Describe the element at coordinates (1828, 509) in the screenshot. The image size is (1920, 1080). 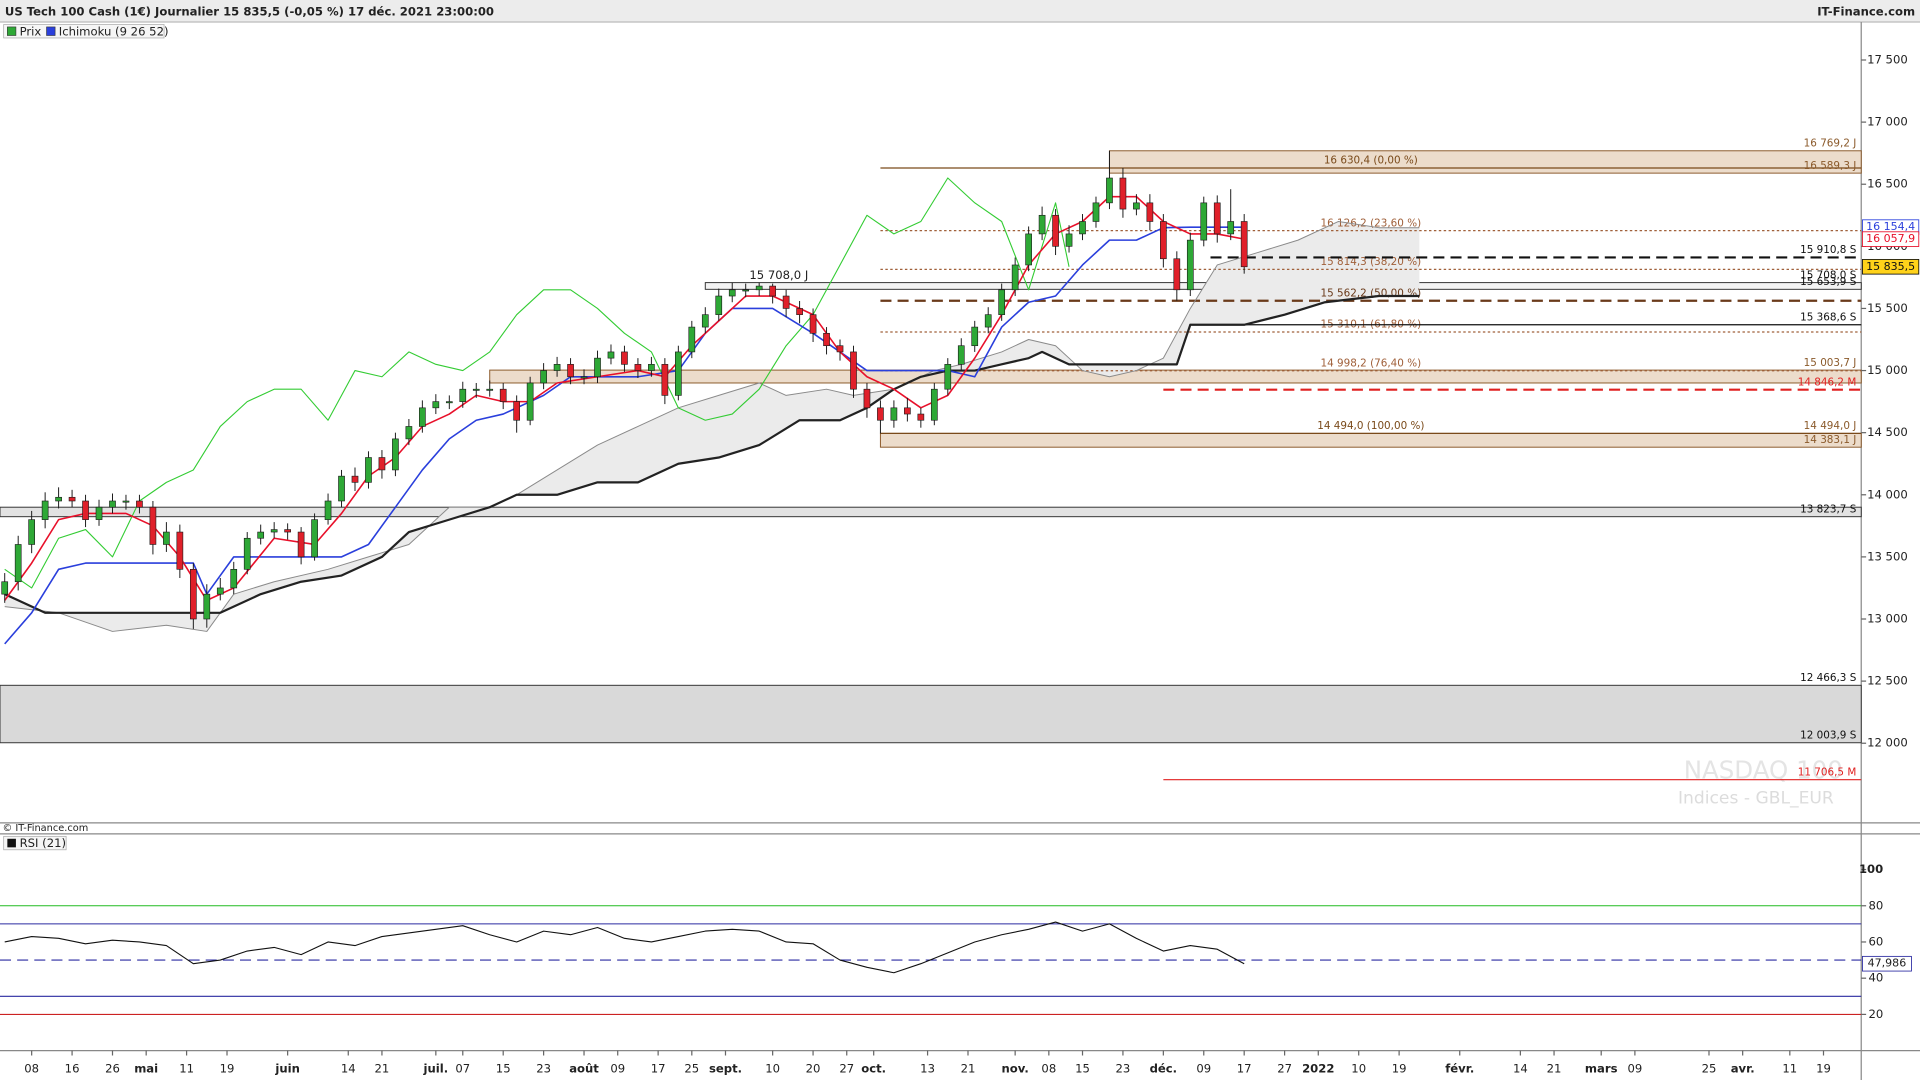
I see `level-label: 13 823,7 S` at that location.